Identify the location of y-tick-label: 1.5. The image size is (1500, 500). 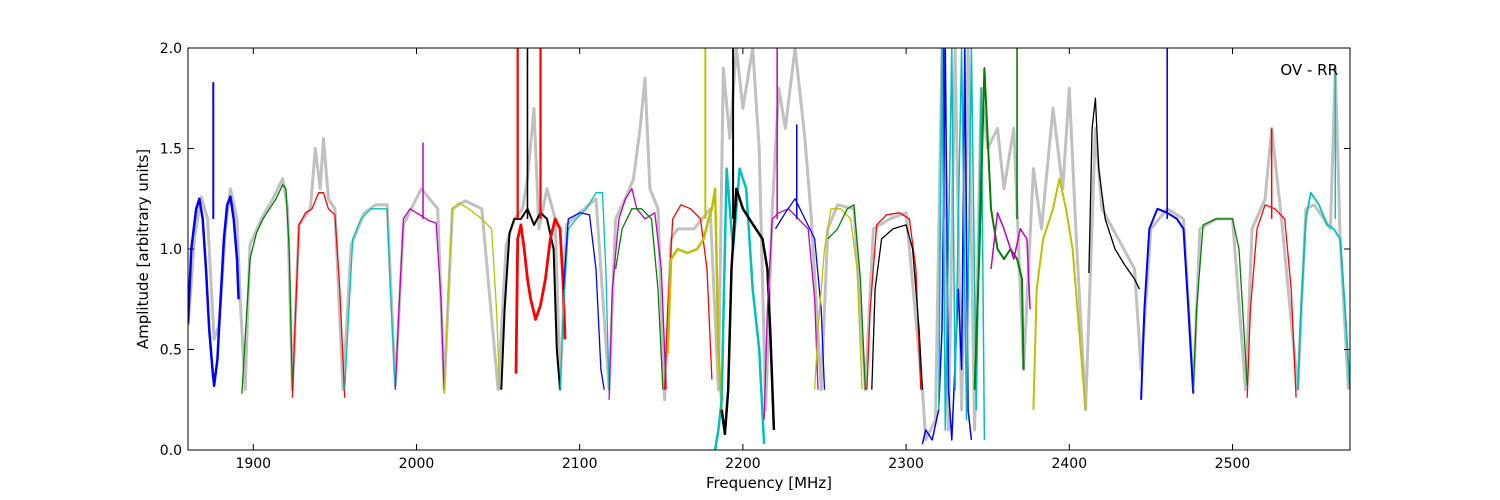
(171, 150).